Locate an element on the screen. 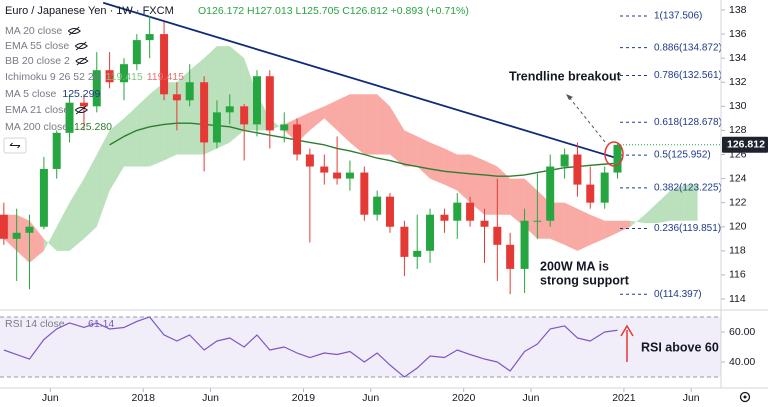  last-price-label: 126.812 is located at coordinates (746, 145).